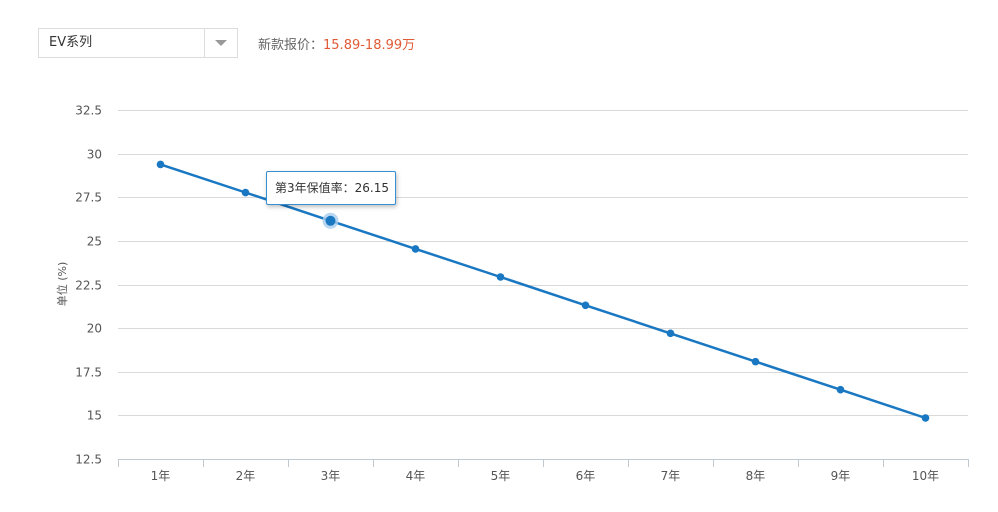 This screenshot has height=512, width=998. What do you see at coordinates (331, 476) in the screenshot?
I see `x-tick-label: 3年` at bounding box center [331, 476].